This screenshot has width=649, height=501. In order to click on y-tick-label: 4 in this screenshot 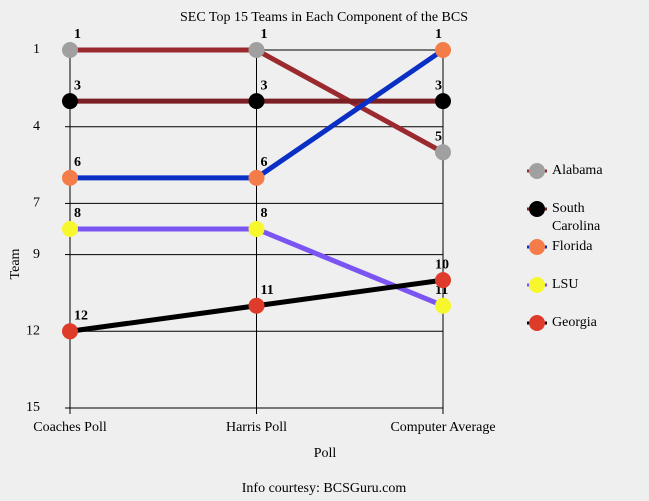, I will do `click(36, 126)`.